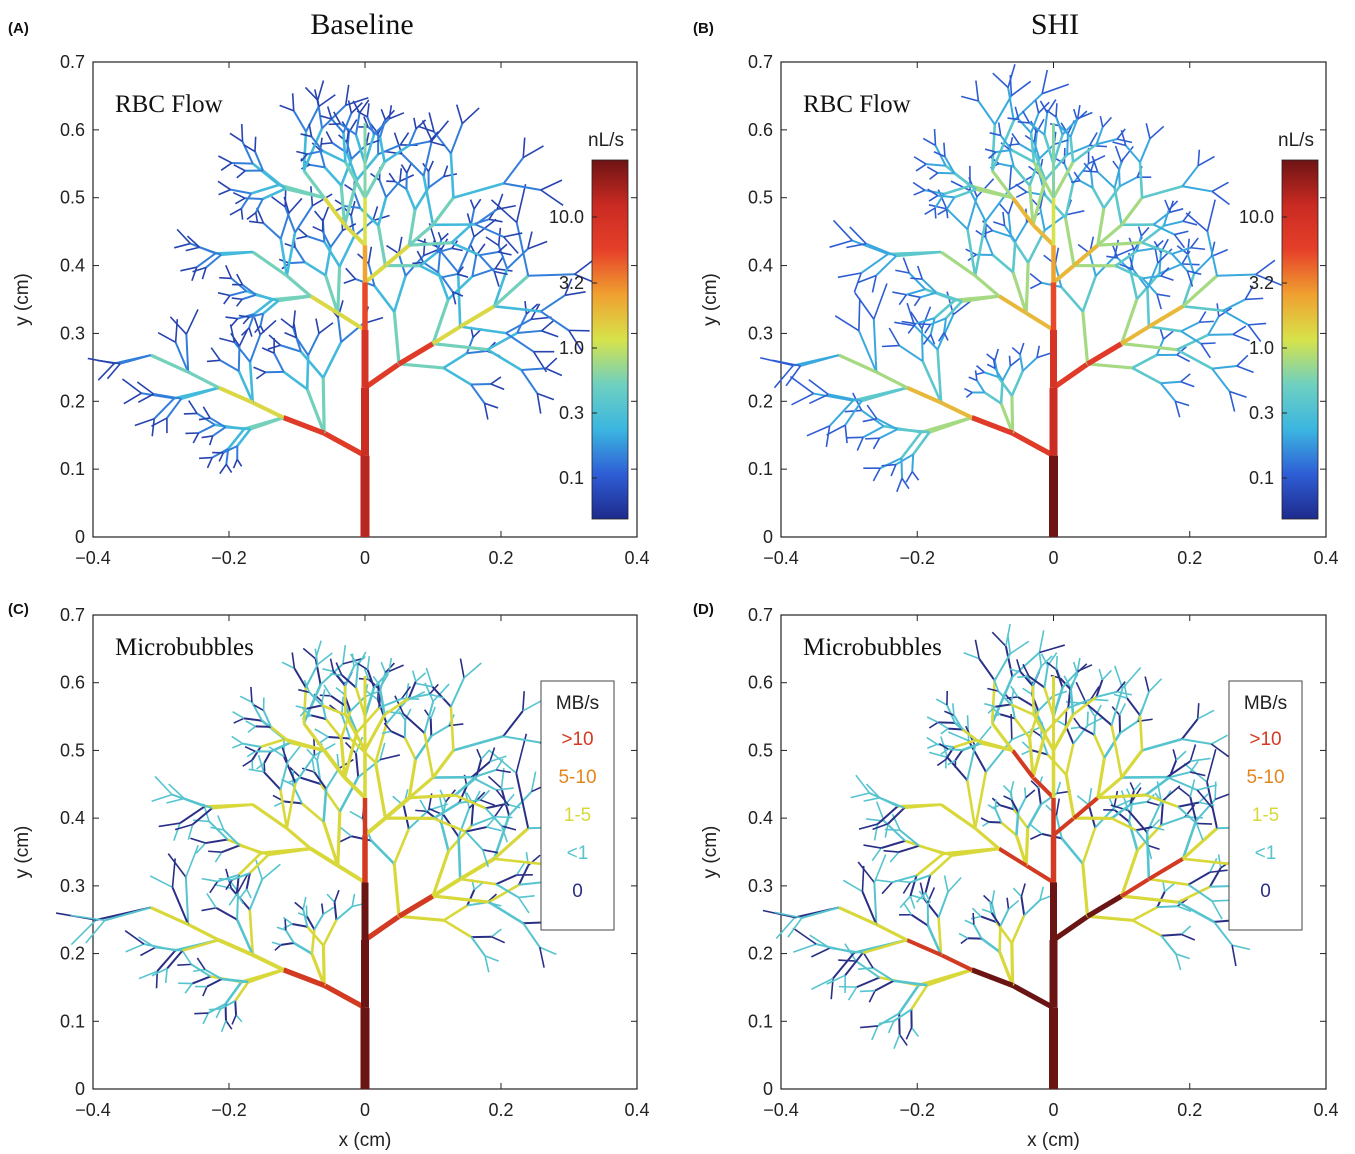 The width and height of the screenshot is (1355, 1154). Describe the element at coordinates (703, 609) in the screenshot. I see `panel-label: (D)` at that location.